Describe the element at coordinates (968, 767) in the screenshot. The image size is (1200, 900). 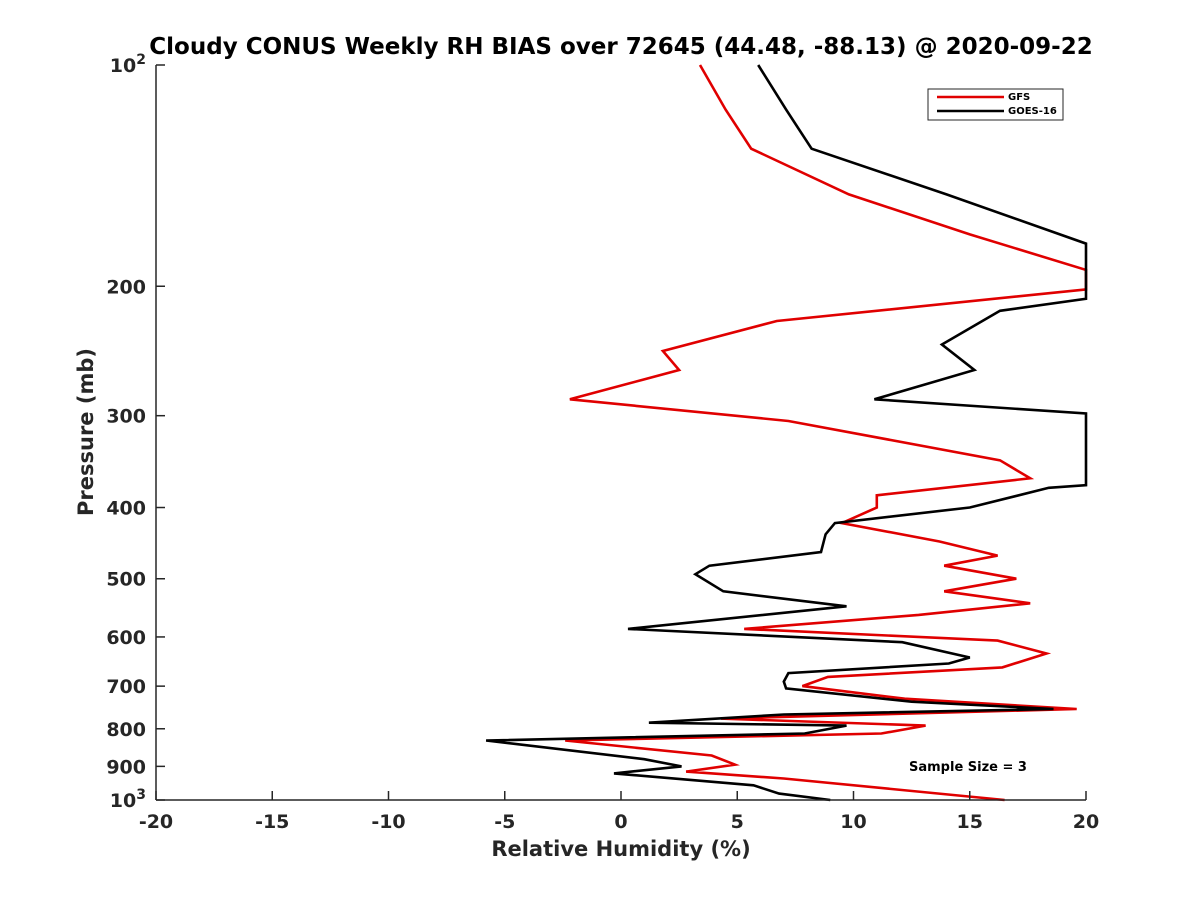
I see `sample-size-annotation: Sample Size = 3` at that location.